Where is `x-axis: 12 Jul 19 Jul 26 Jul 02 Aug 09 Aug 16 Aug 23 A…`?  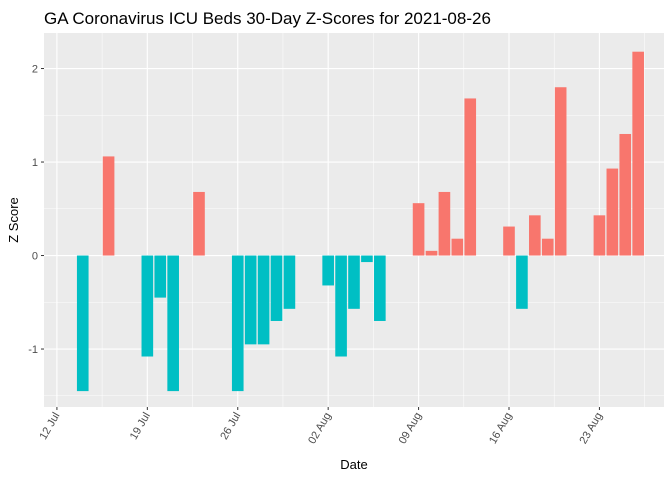
x-axis: 12 Jul 19 Jul 26 Jul 02 Aug 09 Aug 16 Aug 23 A… is located at coordinates (321, 426).